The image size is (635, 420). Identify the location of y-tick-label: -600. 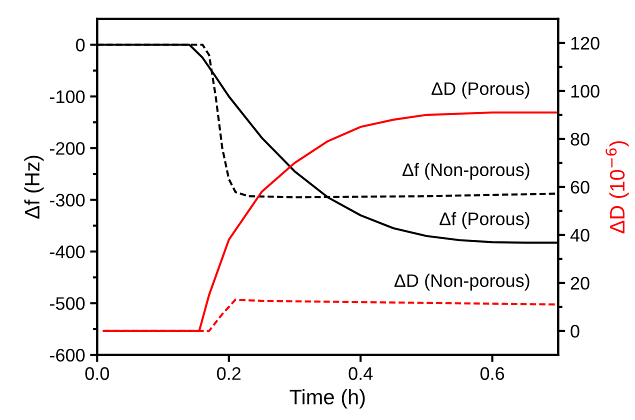
(67, 355).